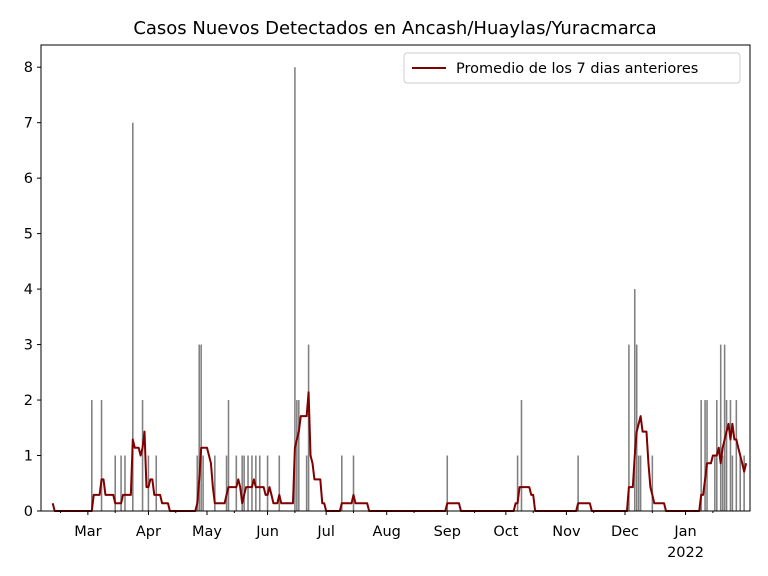  I want to click on y-tick-label: 1, so click(28, 457).